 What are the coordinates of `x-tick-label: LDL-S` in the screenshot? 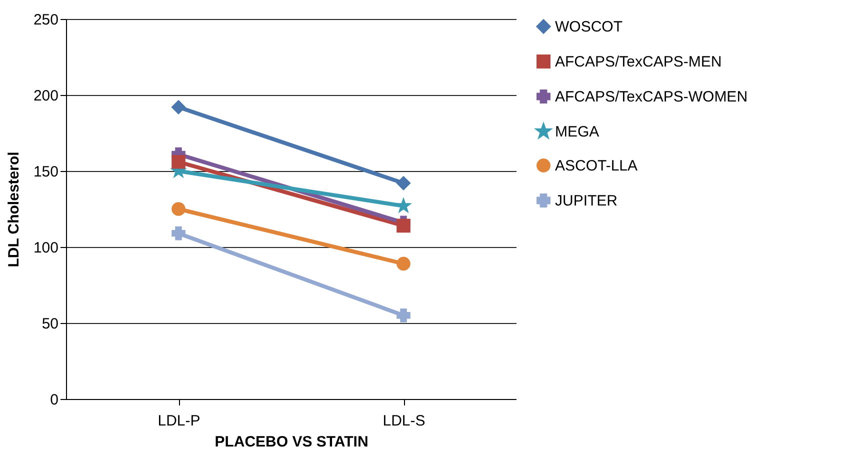 It's located at (404, 421).